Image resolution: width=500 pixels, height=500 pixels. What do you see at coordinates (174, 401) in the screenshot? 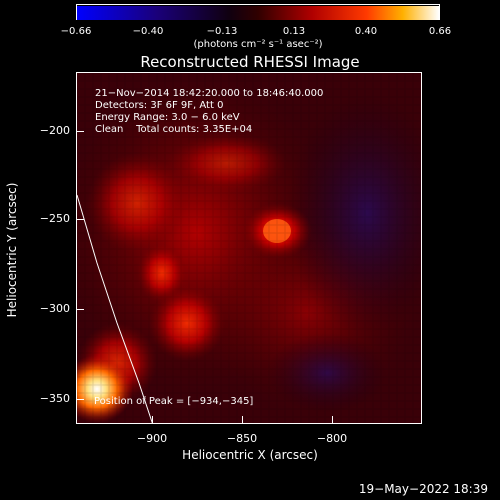
I see `peak-position: Position of Peak = [−934,−345]` at bounding box center [174, 401].